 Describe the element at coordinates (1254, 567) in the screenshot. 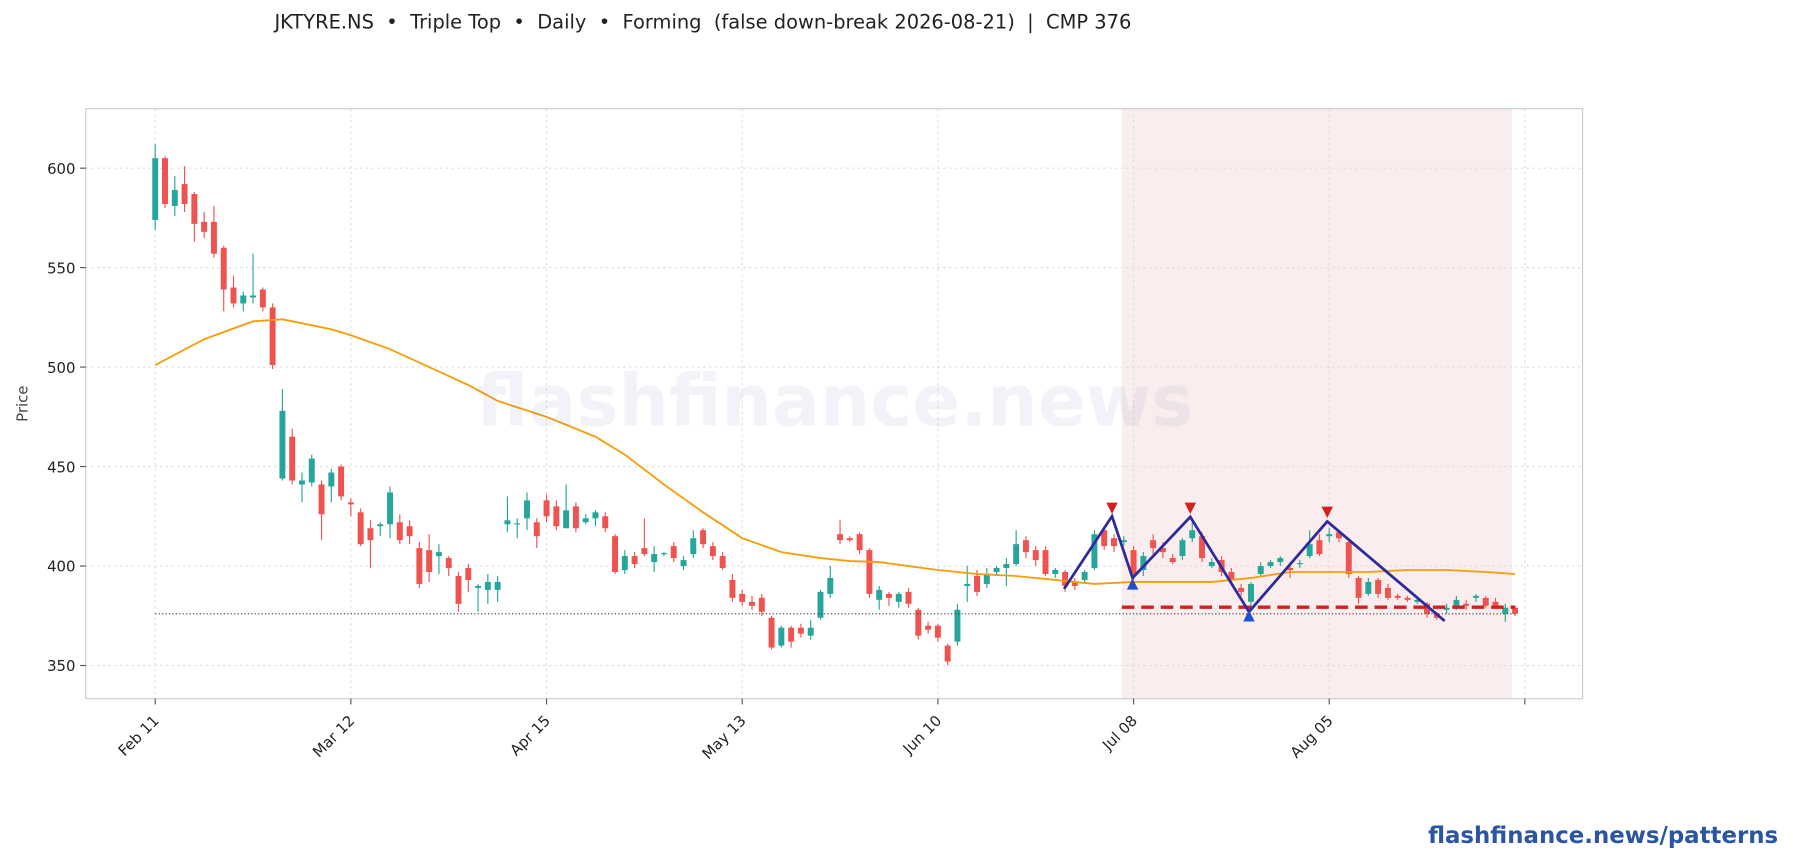

I see `pattern-line` at that location.